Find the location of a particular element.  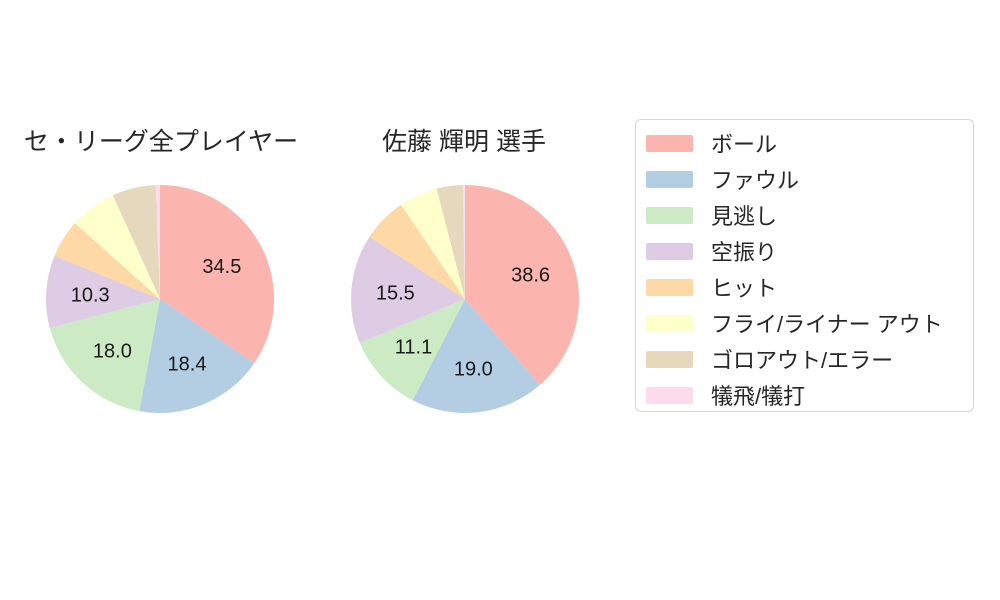

legend-label: ボール is located at coordinates (744, 144).